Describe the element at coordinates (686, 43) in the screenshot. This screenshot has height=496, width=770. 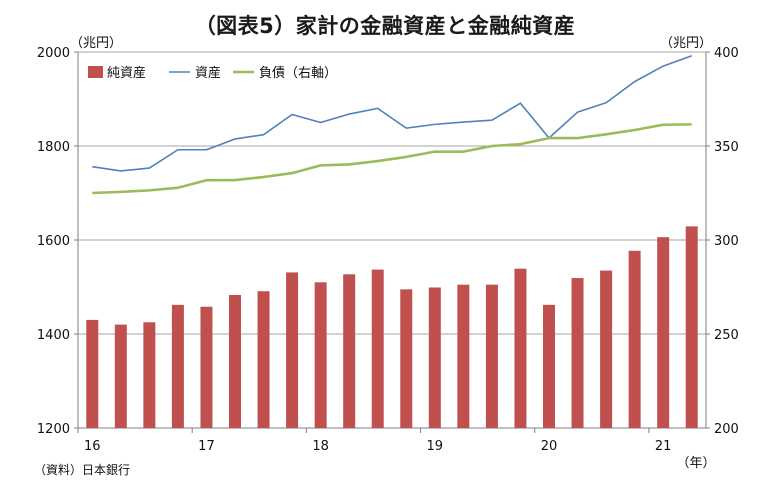
I see `right-axis-unit: （兆円）` at that location.